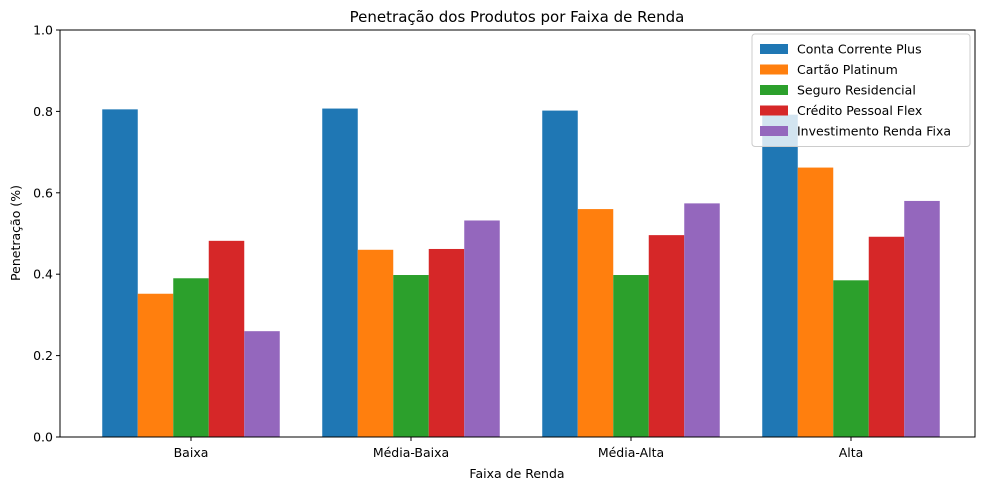 This screenshot has width=989, height=494. What do you see at coordinates (43, 355) in the screenshot?
I see `y-tick-label: 0.2` at bounding box center [43, 355].